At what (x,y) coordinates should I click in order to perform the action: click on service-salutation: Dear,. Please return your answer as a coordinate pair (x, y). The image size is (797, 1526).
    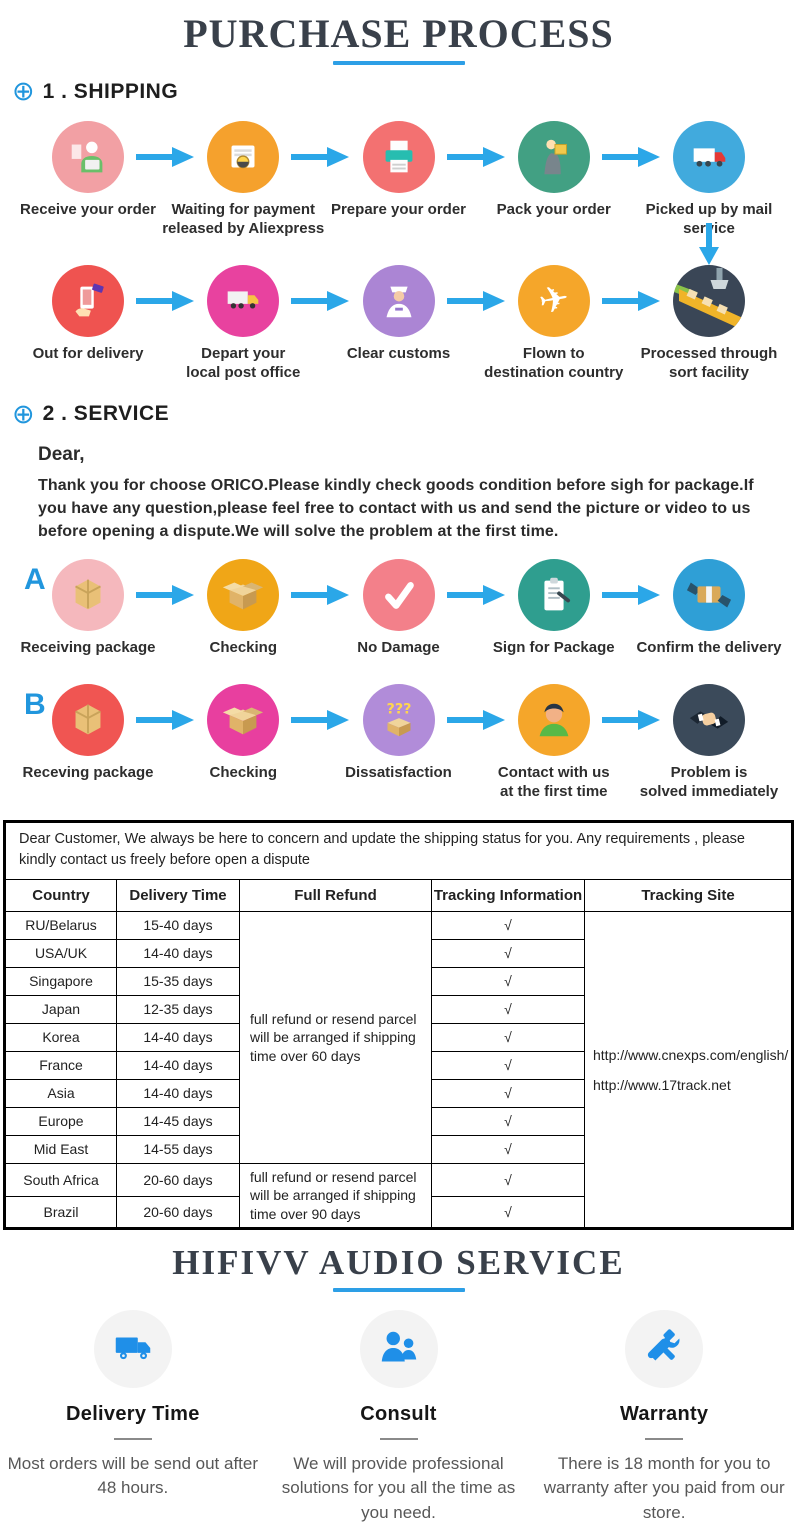
    Looking at the image, I should click on (61, 454).